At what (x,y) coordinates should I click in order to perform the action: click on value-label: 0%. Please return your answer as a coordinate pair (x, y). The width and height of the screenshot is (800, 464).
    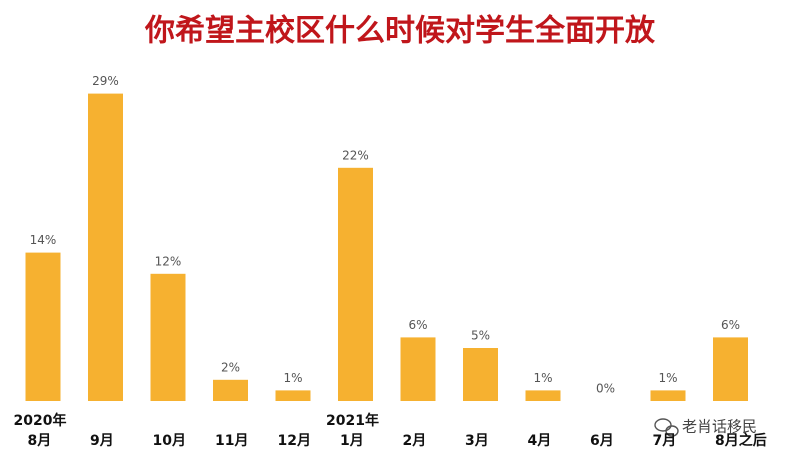
    Looking at the image, I should click on (605, 389).